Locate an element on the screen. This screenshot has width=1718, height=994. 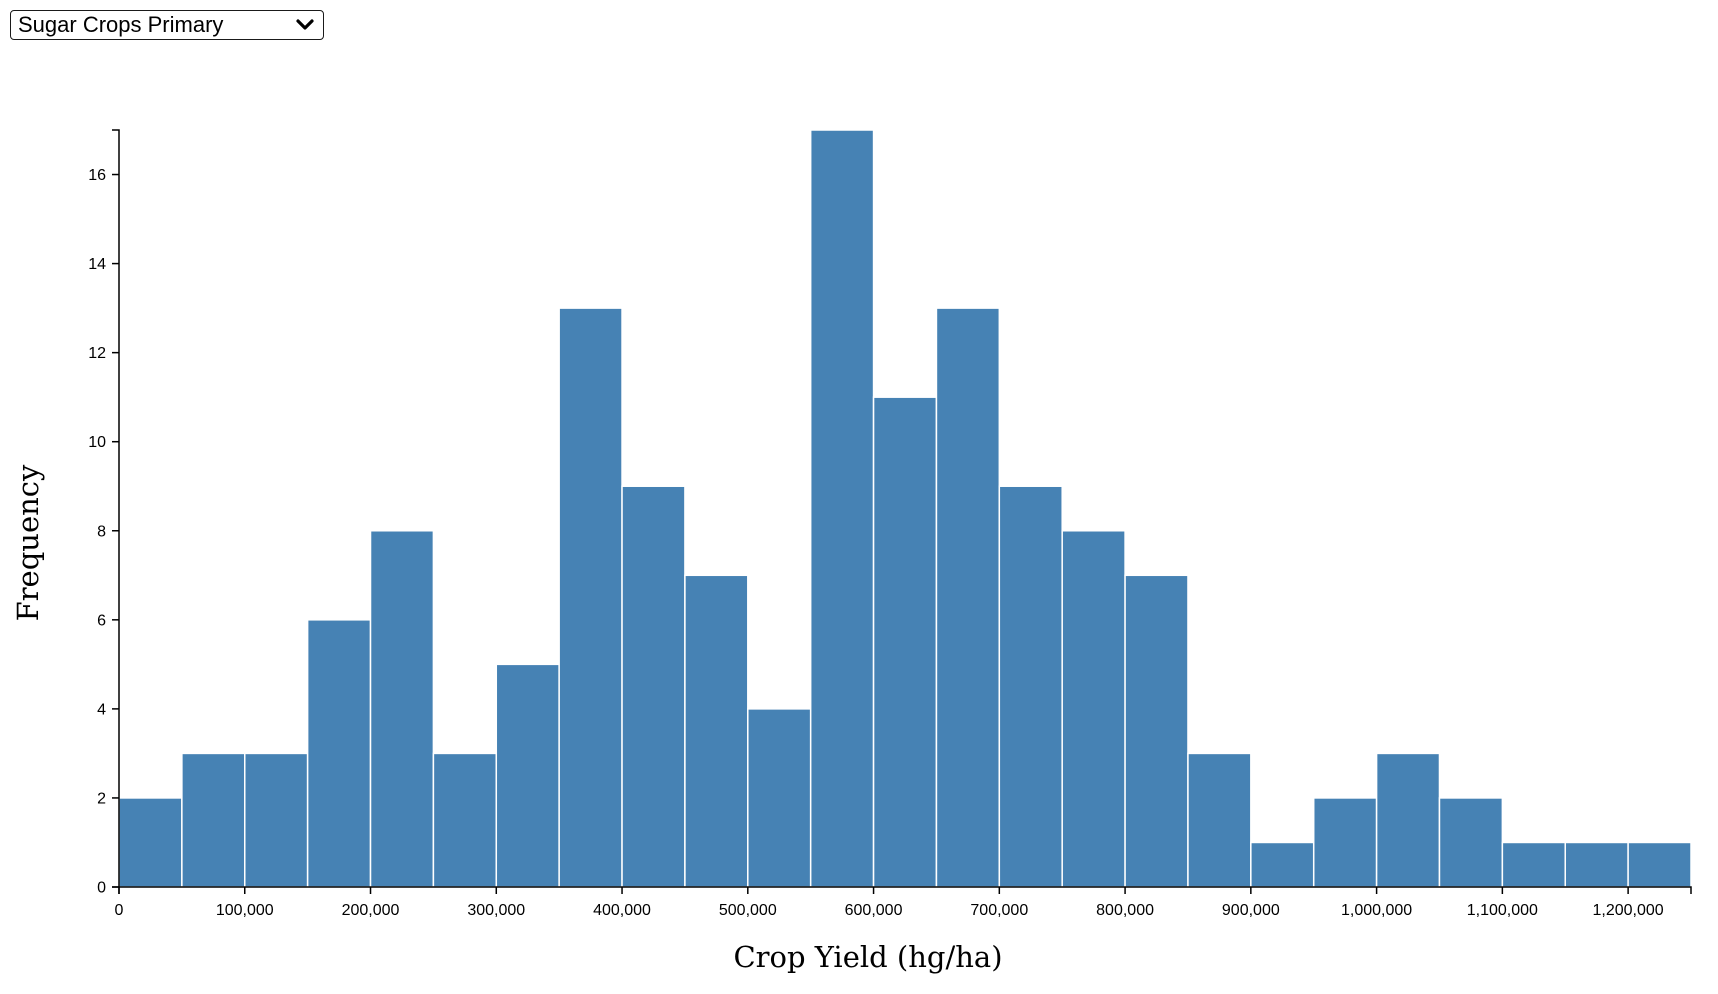
y-tick-label: 8 is located at coordinates (101, 531).